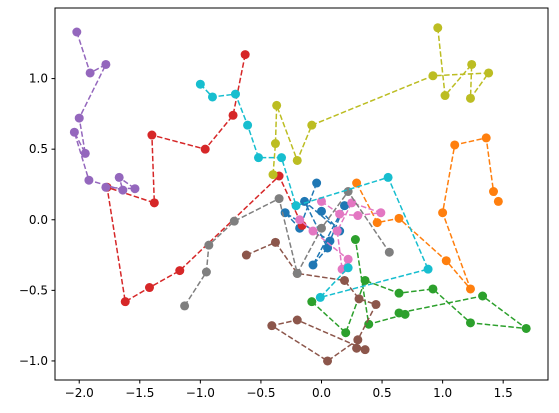 The image size is (559, 413). Describe the element at coordinates (79, 393) in the screenshot. I see `x-tick-label: −2.0` at that location.